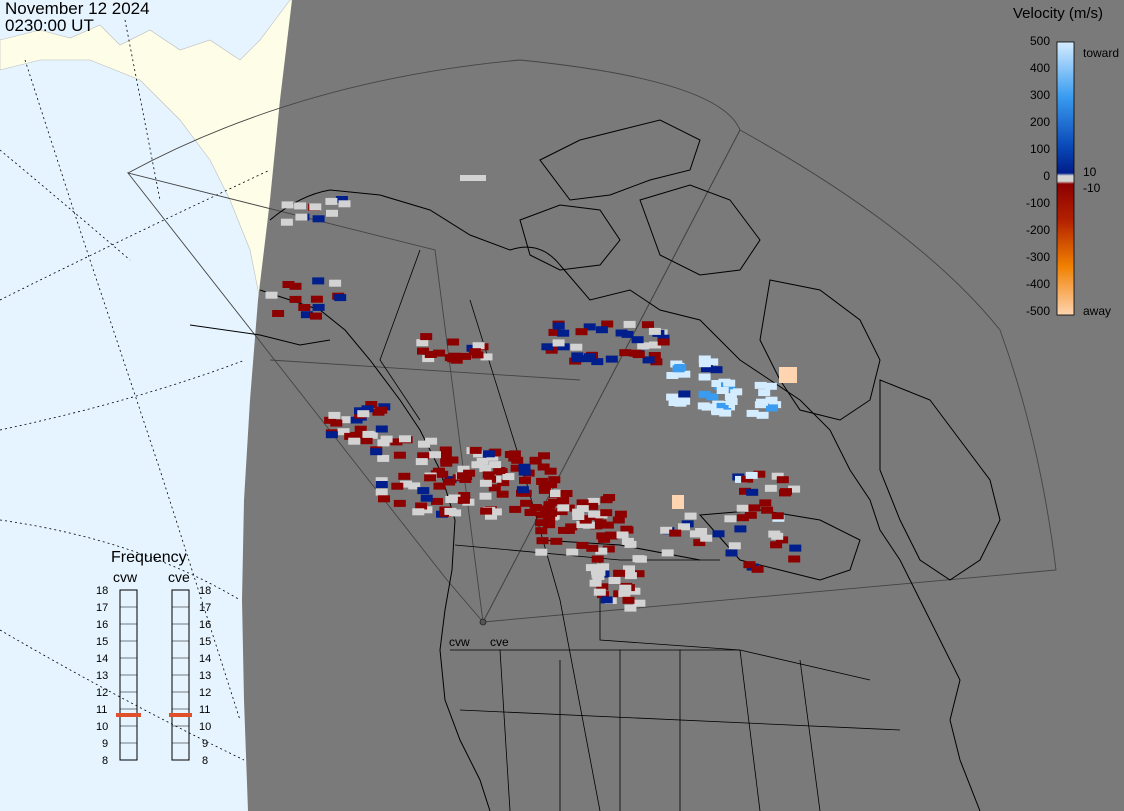  Describe the element at coordinates (102, 676) in the screenshot. I see `freq-tick-left-13: 13` at that location.